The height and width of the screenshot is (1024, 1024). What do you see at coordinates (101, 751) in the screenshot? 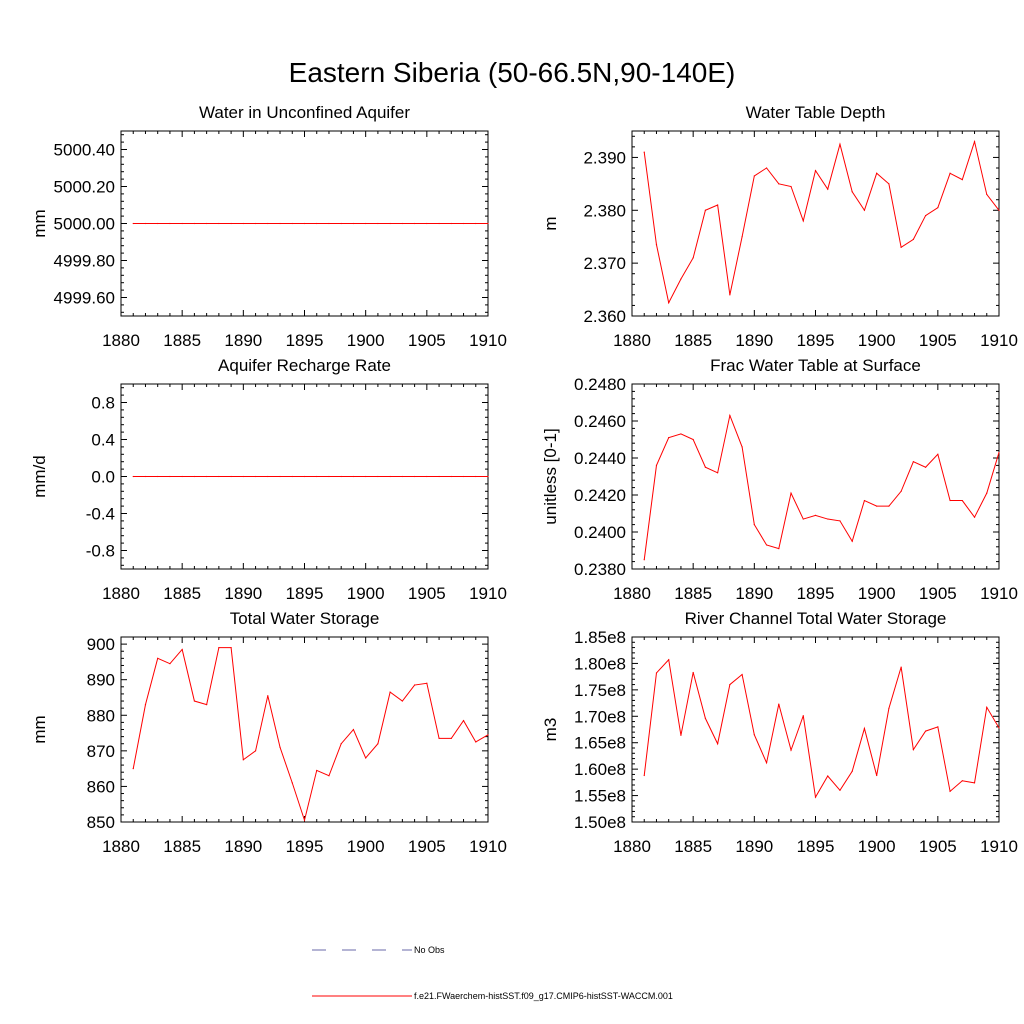
I see `y-tick-label: 870` at bounding box center [101, 751].